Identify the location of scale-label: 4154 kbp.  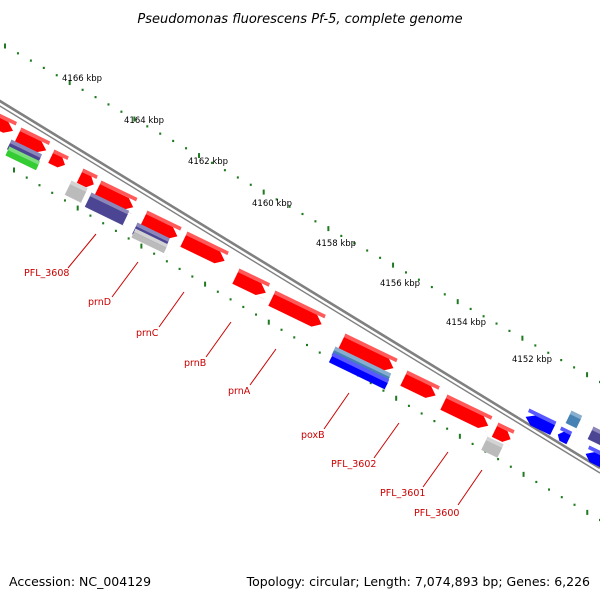
(466, 323).